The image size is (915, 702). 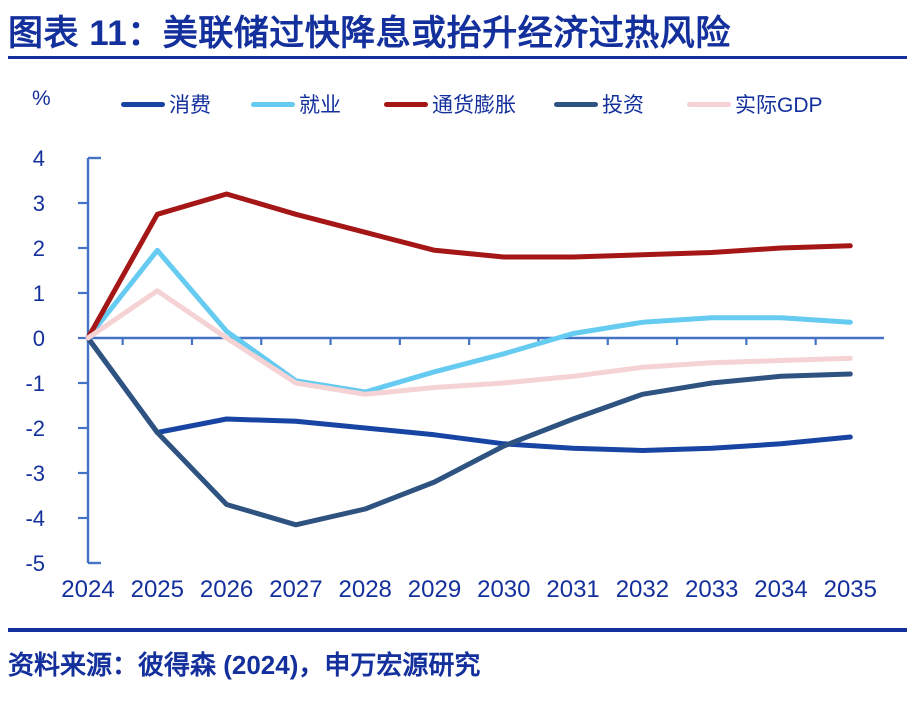 I want to click on series-line-consumption, so click(x=469, y=394).